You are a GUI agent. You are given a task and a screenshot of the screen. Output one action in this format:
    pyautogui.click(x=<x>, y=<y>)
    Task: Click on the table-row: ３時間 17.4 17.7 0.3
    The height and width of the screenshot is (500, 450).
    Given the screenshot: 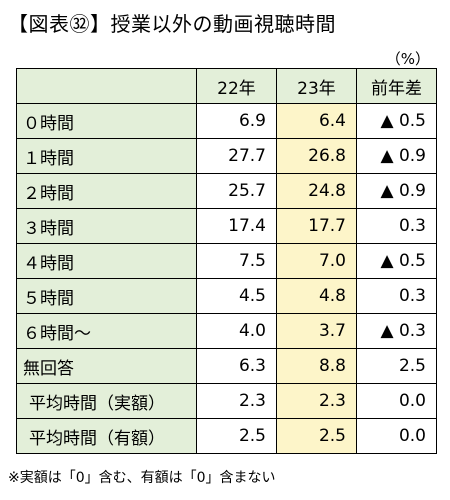 What is the action you would take?
    pyautogui.click(x=226, y=226)
    